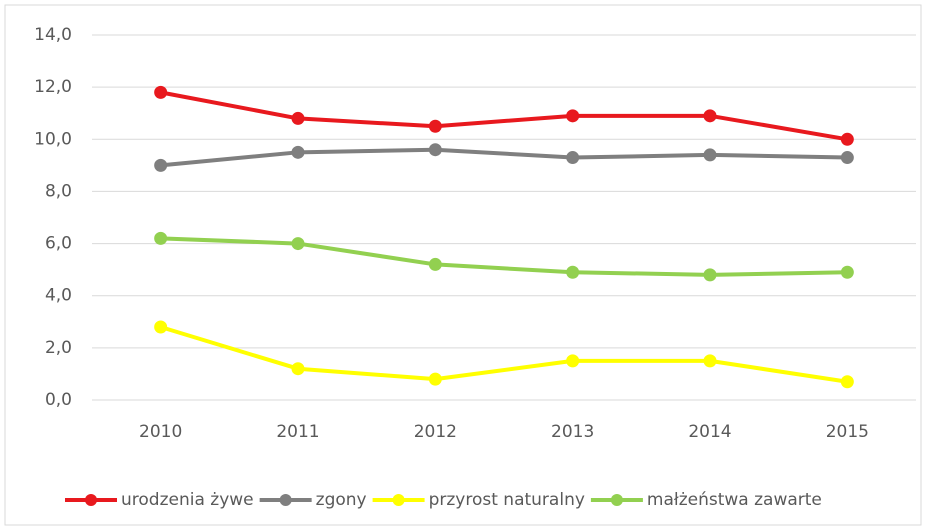 The height and width of the screenshot is (532, 928). I want to click on y-tick-label: 4,0, so click(58, 296).